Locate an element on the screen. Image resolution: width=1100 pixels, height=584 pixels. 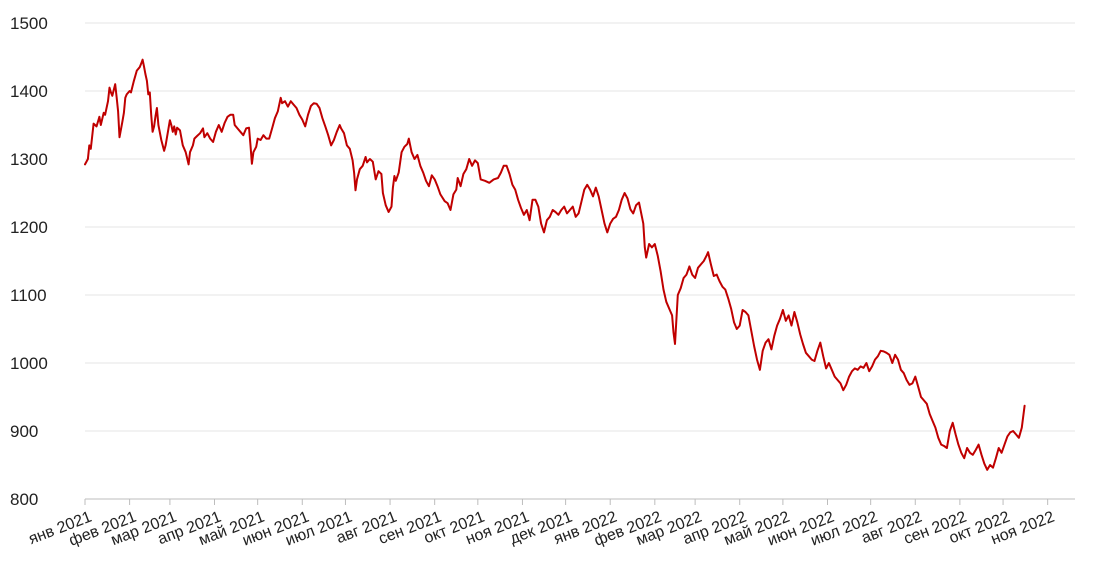
y-tick-label: 900 is located at coordinates (24, 431).